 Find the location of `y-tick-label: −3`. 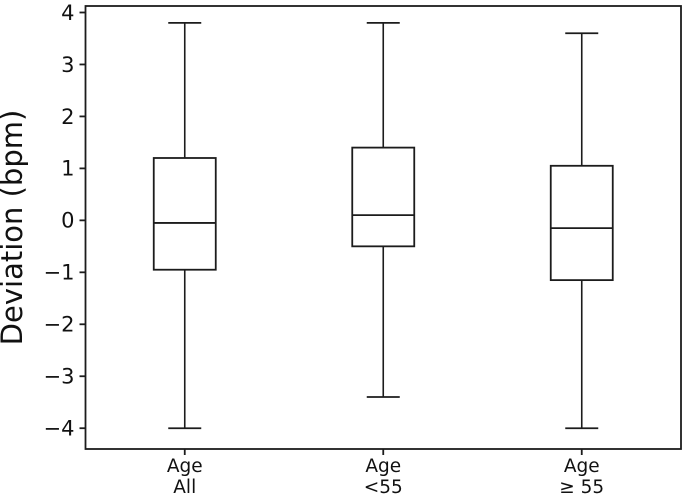

y-tick-label: −3 is located at coordinates (59, 377).